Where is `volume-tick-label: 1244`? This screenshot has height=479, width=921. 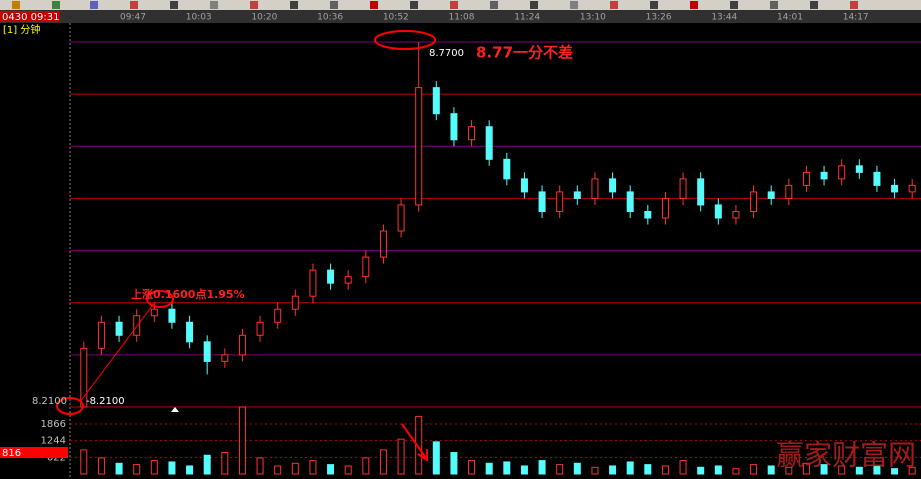 volume-tick-label: 1244 is located at coordinates (53, 441).